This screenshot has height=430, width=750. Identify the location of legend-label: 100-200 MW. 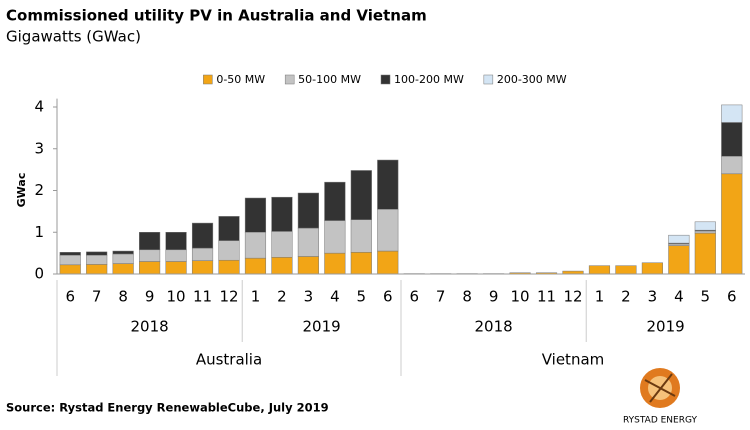
(429, 79).